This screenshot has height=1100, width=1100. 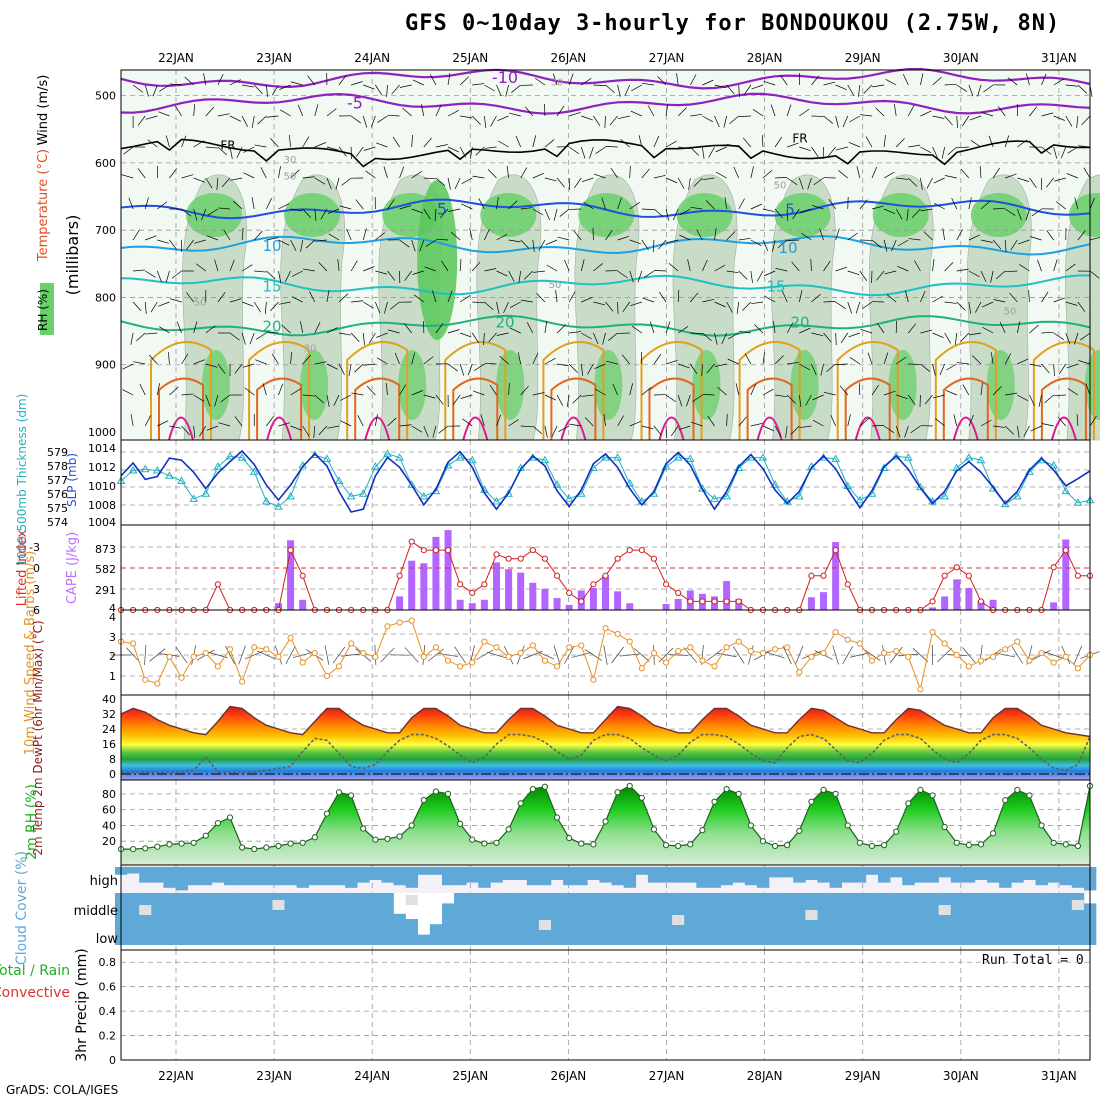 I want to click on cape-y-tick: 873, so click(x=105, y=549).